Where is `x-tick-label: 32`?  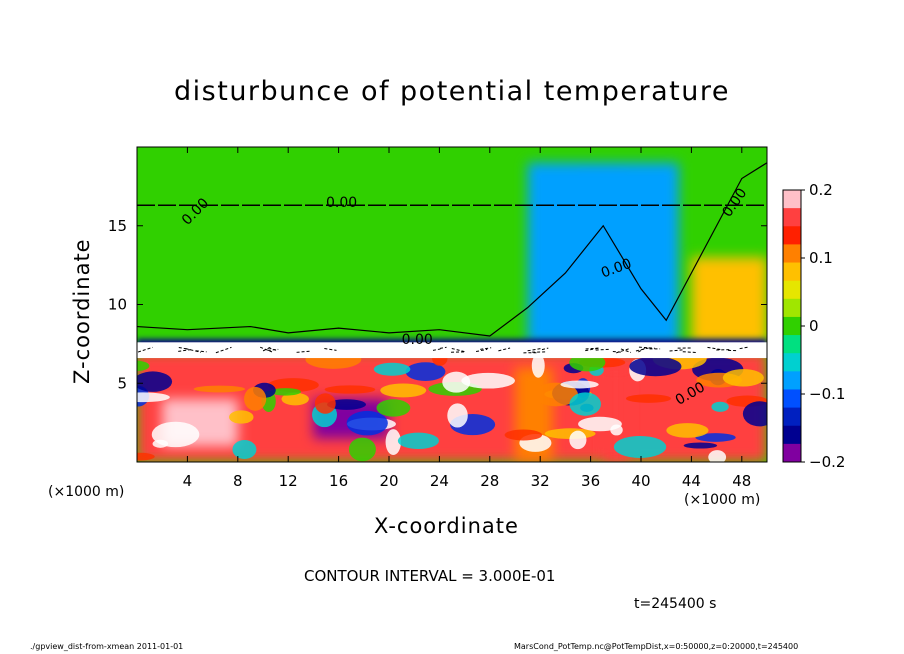
x-tick-label: 32 is located at coordinates (540, 481).